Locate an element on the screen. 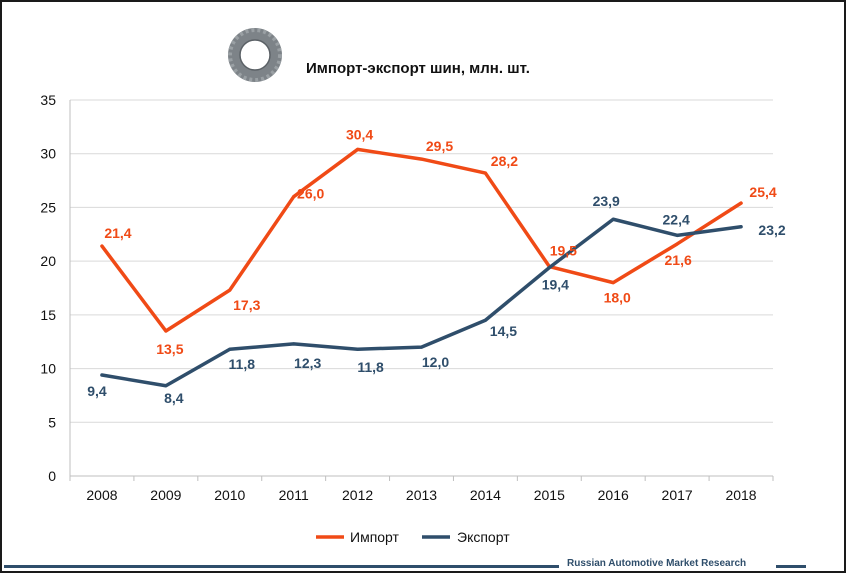 Image resolution: width=850 pixels, height=577 pixels. data-label: 18,0 is located at coordinates (617, 298).